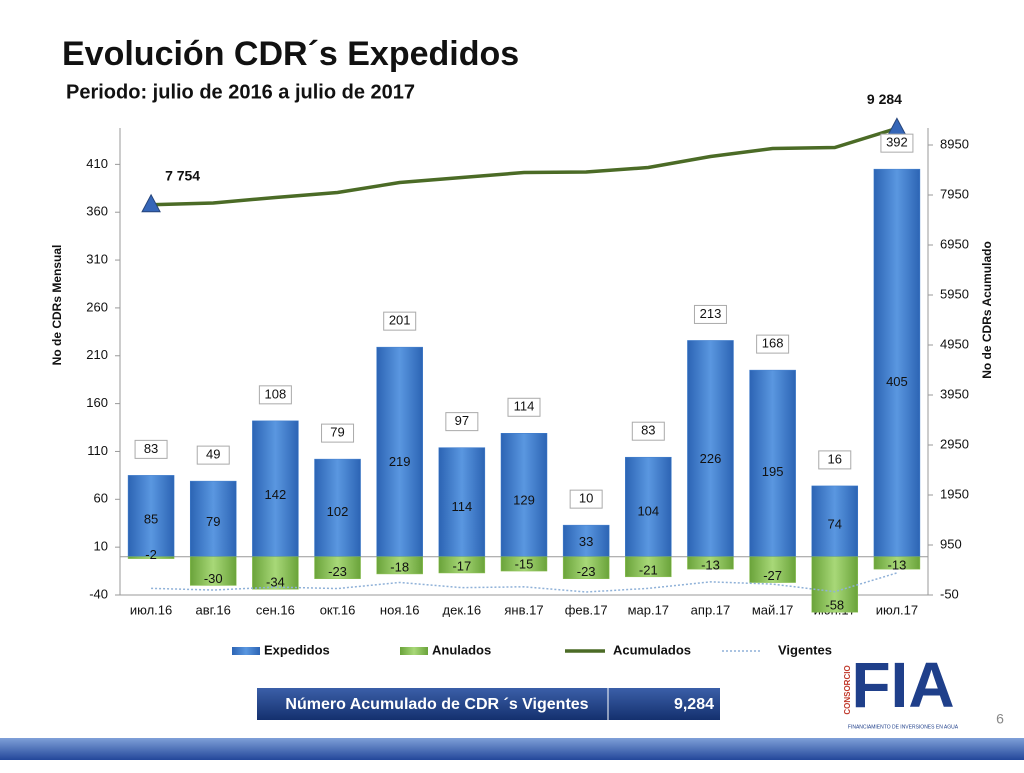 The width and height of the screenshot is (1024, 773). What do you see at coordinates (400, 461) in the screenshot?
I see `data-label: 219` at bounding box center [400, 461].